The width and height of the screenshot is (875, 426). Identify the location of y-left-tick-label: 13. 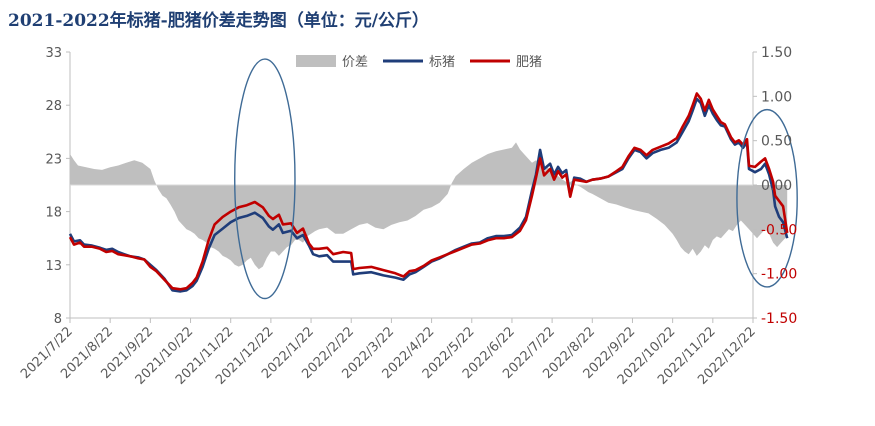
(53, 266).